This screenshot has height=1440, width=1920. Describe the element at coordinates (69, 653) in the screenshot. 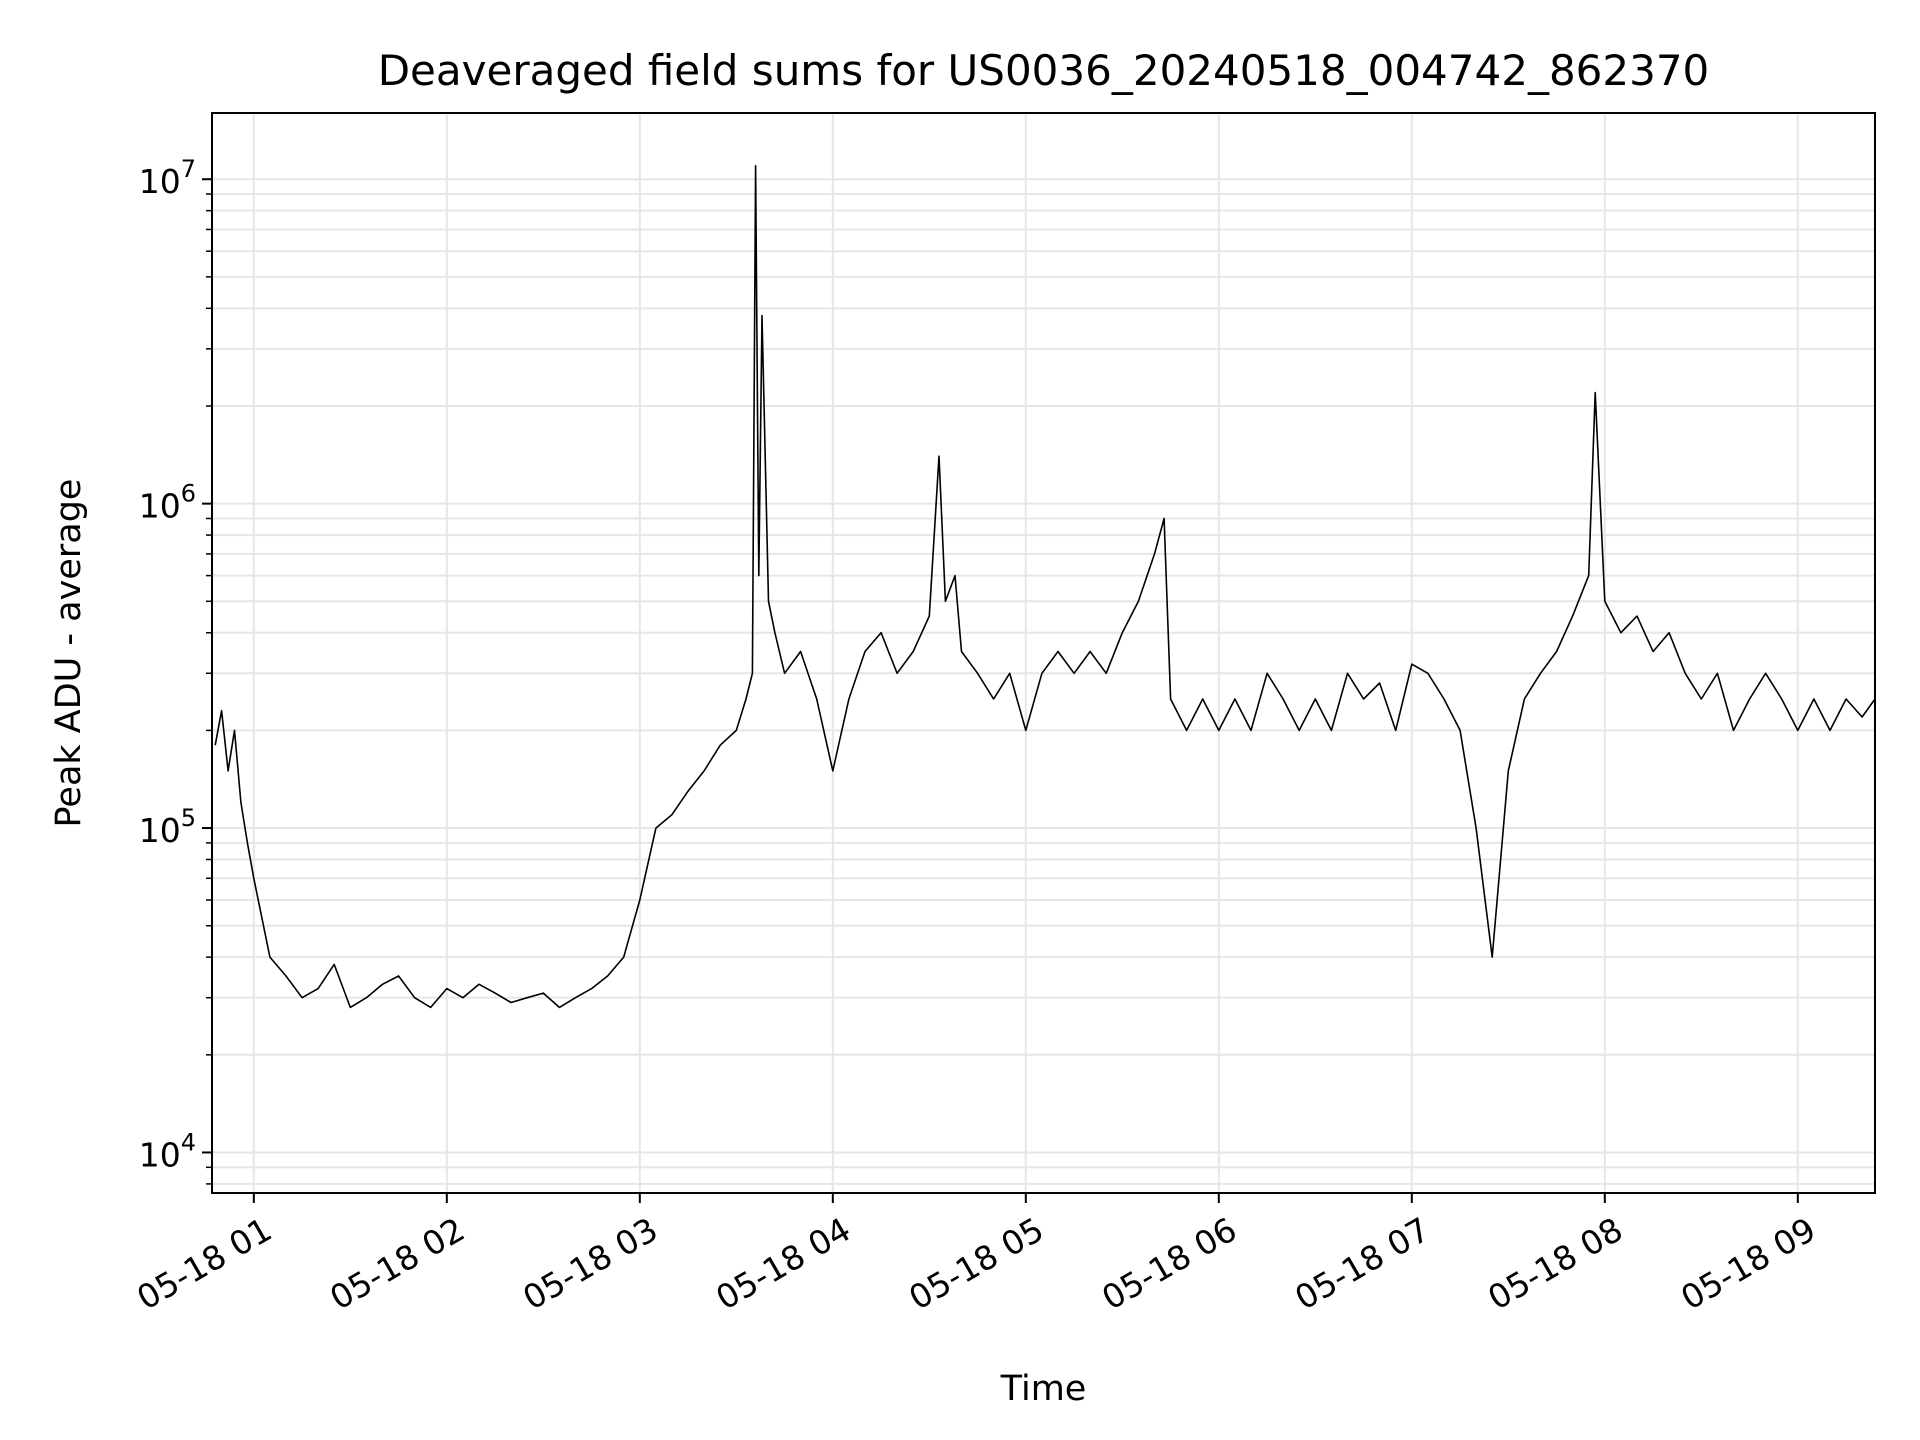

I see `y-axis-label: Peak ADU - average` at that location.